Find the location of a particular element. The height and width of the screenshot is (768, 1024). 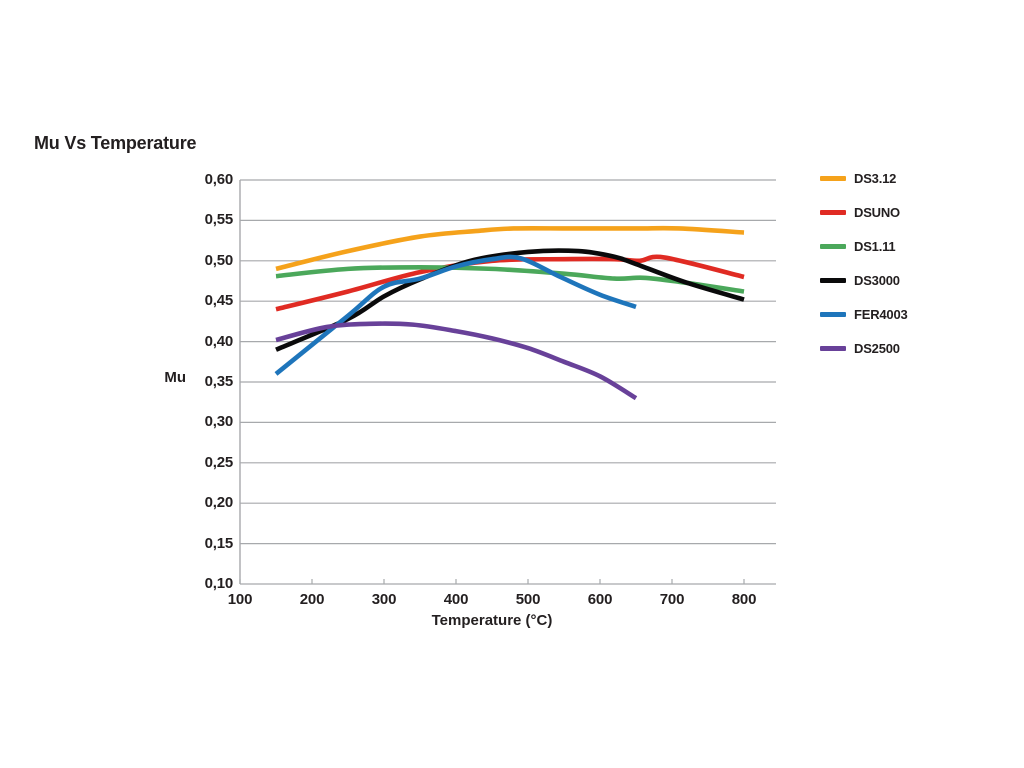

y-tick-label: 0,10 is located at coordinates (219, 583).